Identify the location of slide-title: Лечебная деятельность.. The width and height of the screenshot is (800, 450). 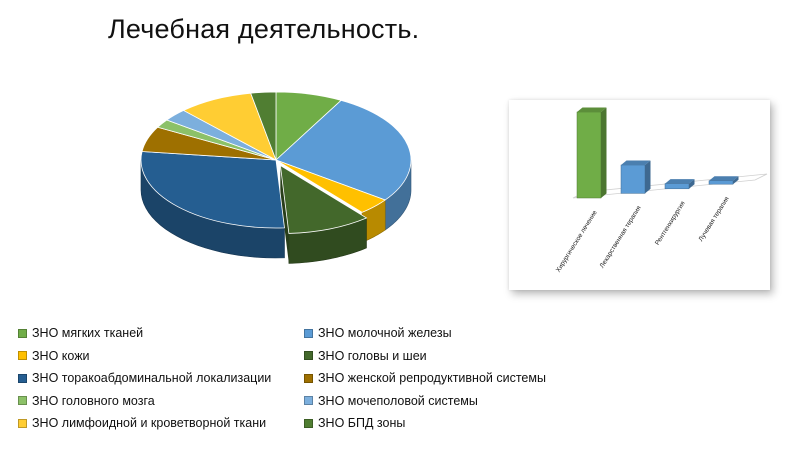
(264, 29).